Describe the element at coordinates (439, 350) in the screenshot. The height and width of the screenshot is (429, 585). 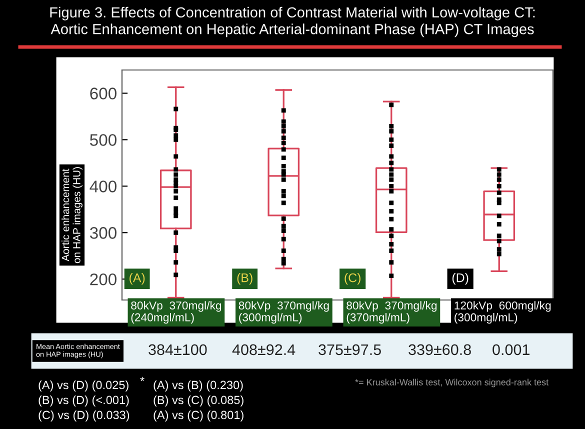
I see `text: 339±60.8` at that location.